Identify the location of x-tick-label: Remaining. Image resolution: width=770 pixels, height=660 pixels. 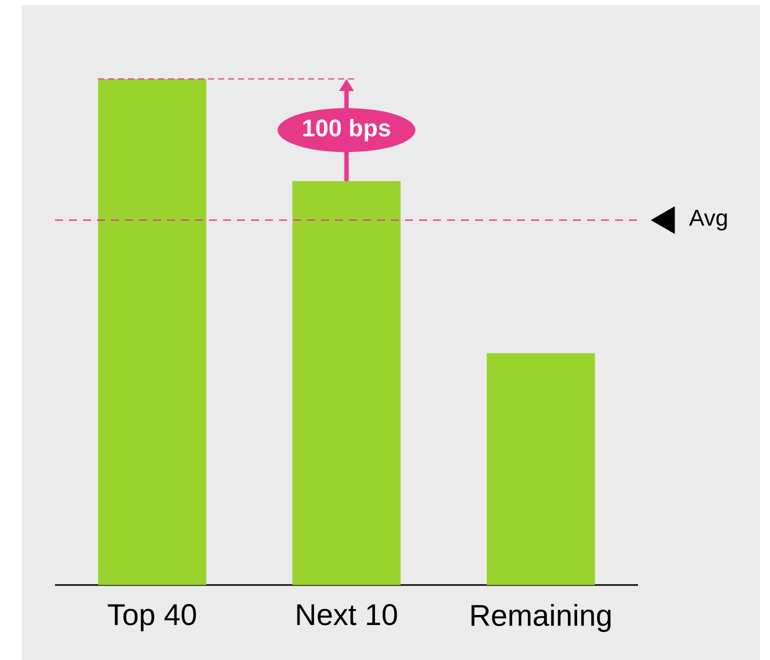
(541, 618).